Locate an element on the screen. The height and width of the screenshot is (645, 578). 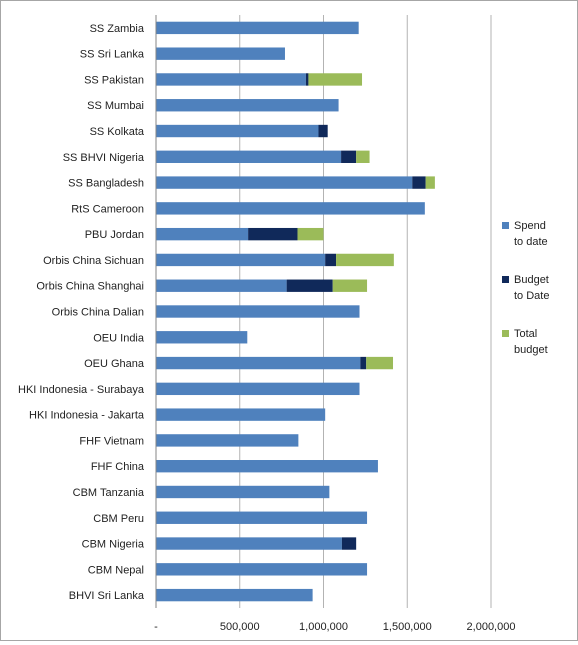
legend-label: to date is located at coordinates (531, 242).